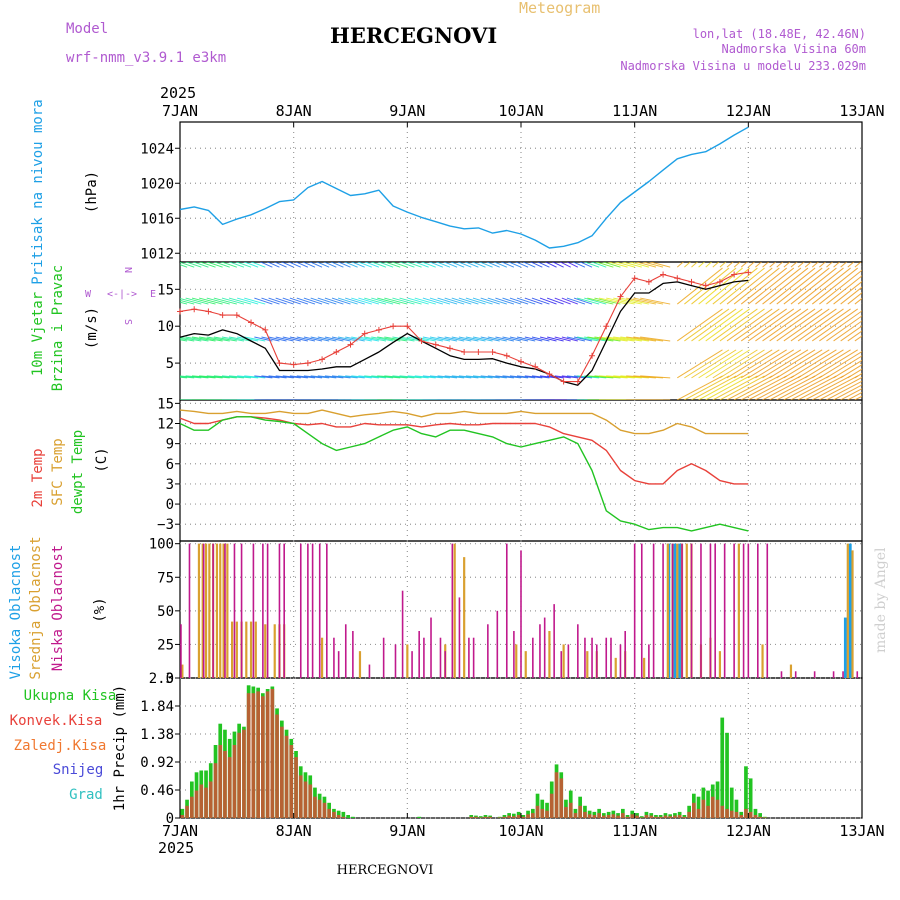 The width and height of the screenshot is (900, 900). Describe the element at coordinates (634, 111) in the screenshot. I see `top-x-tick-label: 11JAN` at that location.